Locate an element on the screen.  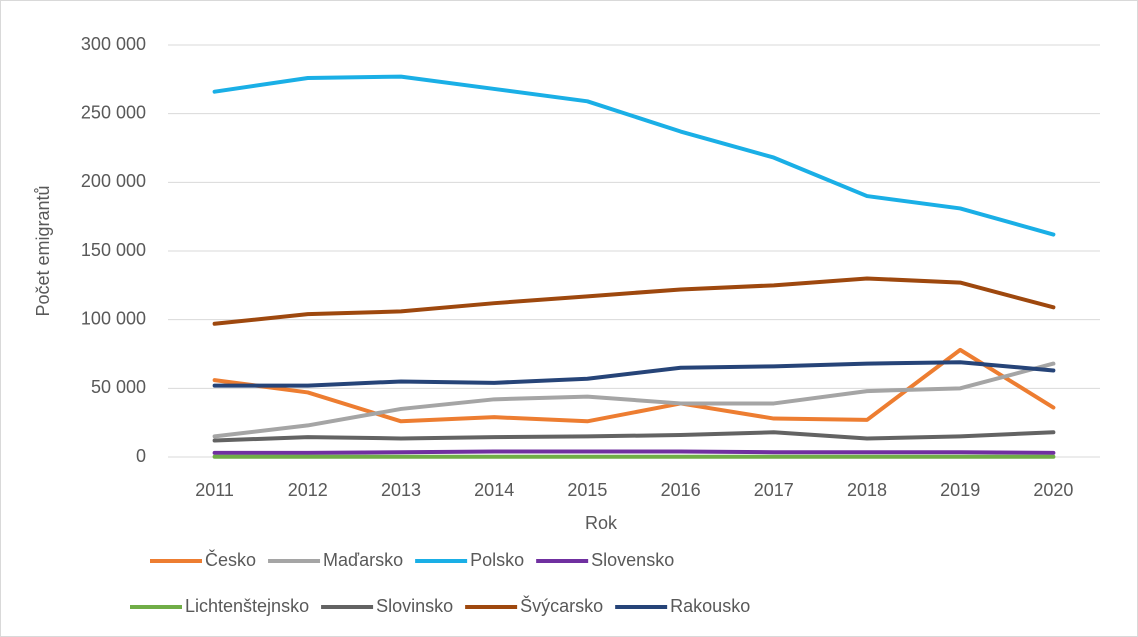
legend-label: Rakousko is located at coordinates (710, 606).